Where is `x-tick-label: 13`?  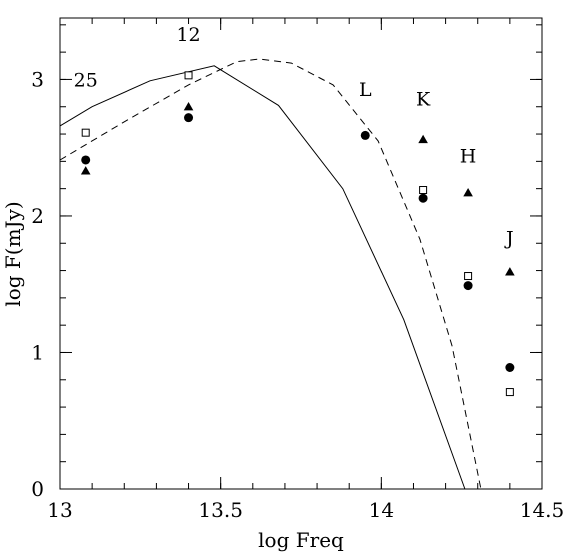 x-tick-label: 13 is located at coordinates (59, 510).